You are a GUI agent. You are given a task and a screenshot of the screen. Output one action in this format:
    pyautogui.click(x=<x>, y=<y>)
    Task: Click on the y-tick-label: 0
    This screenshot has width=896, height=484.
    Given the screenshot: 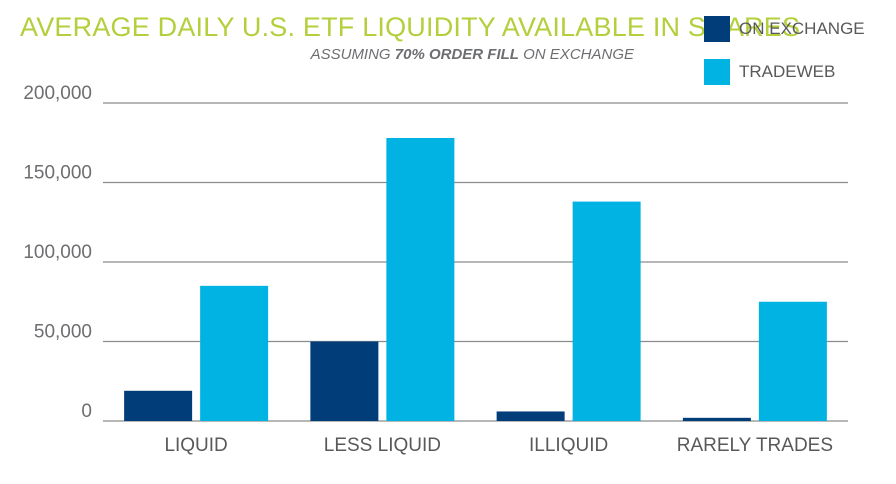 What is the action you would take?
    pyautogui.click(x=86, y=411)
    